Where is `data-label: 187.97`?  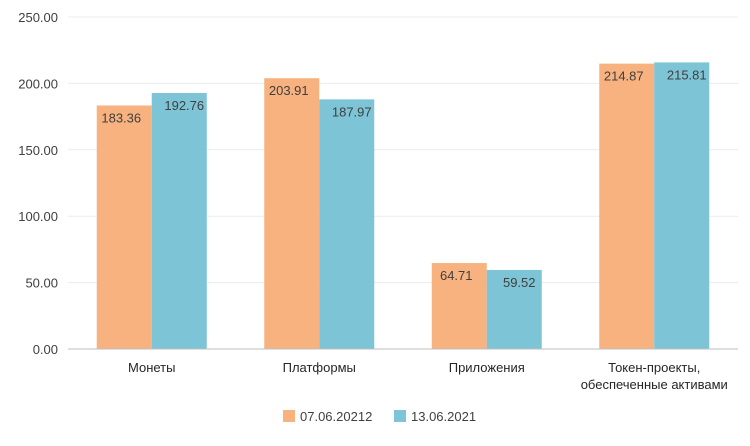 data-label: 187.97 is located at coordinates (352, 111).